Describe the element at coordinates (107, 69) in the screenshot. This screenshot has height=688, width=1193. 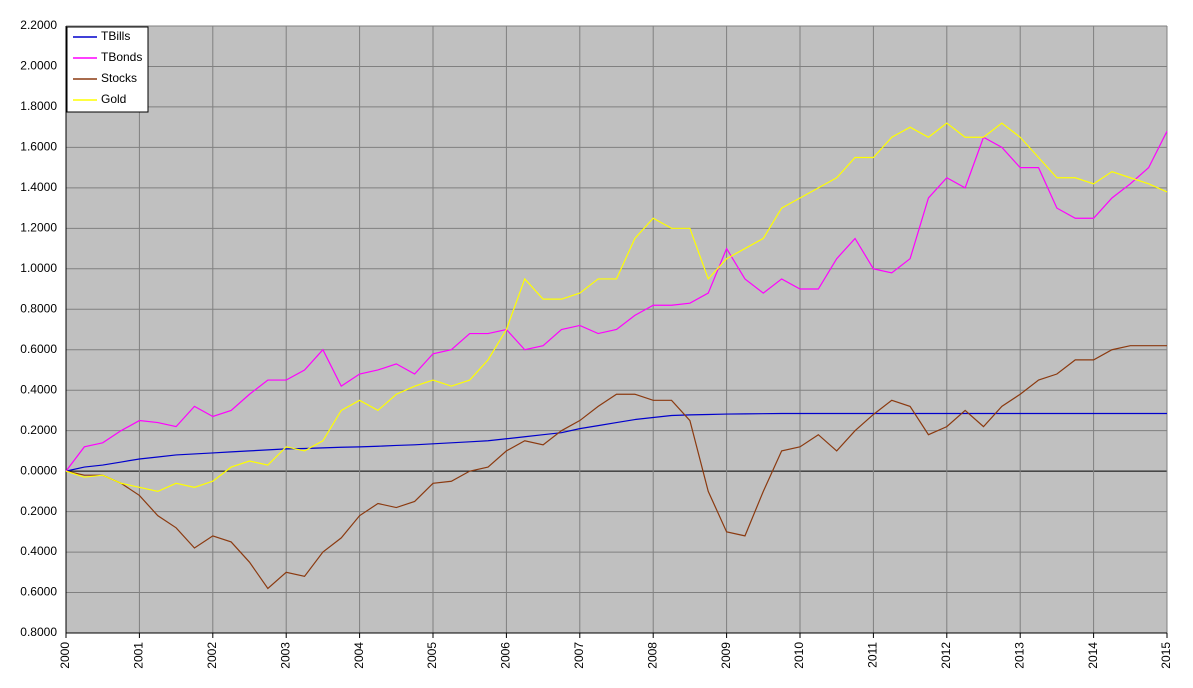
I see `legend-box` at that location.